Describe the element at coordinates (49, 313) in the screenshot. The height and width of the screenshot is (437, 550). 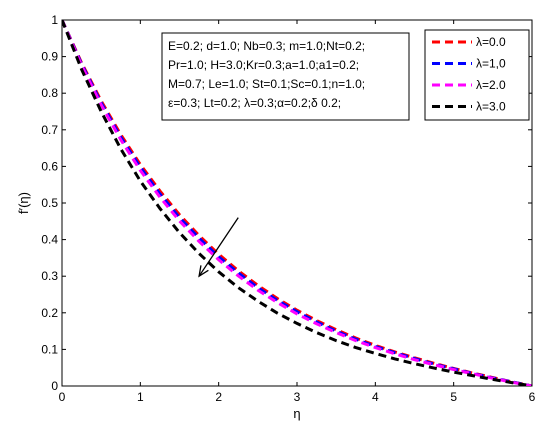
I see `y-tick-label: 0.2` at that location.